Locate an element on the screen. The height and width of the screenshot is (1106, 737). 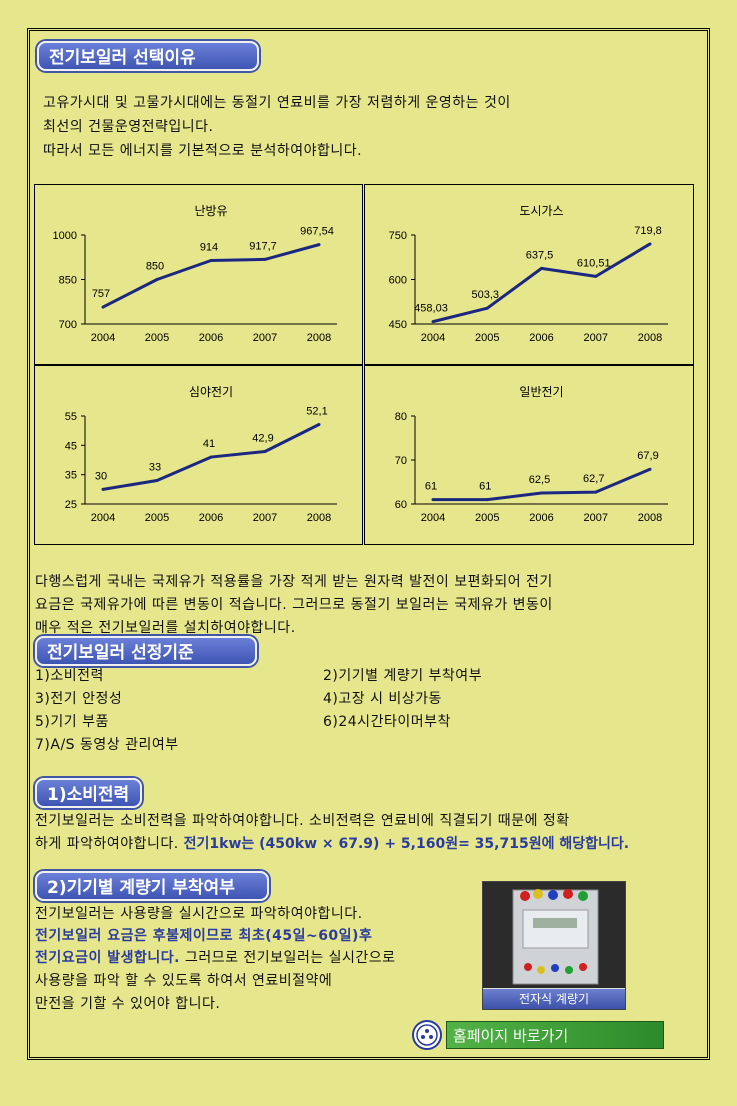
intro-line-1: 고유가시대 및 고물가시대에는 동절기 연료비를 가장 저렴하게 운영하는 것이 is located at coordinates (277, 103).